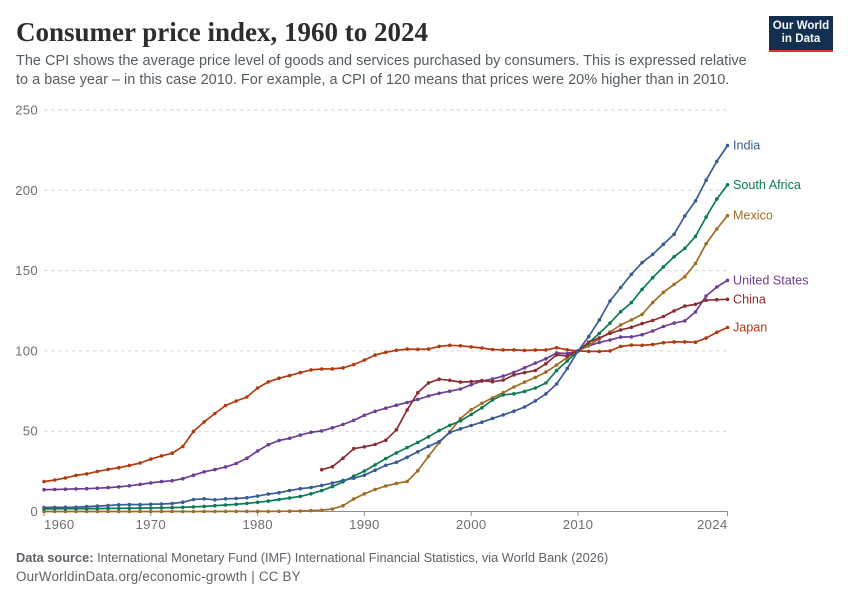 This screenshot has width=850, height=600. I want to click on svg-text: 250, so click(26, 110).